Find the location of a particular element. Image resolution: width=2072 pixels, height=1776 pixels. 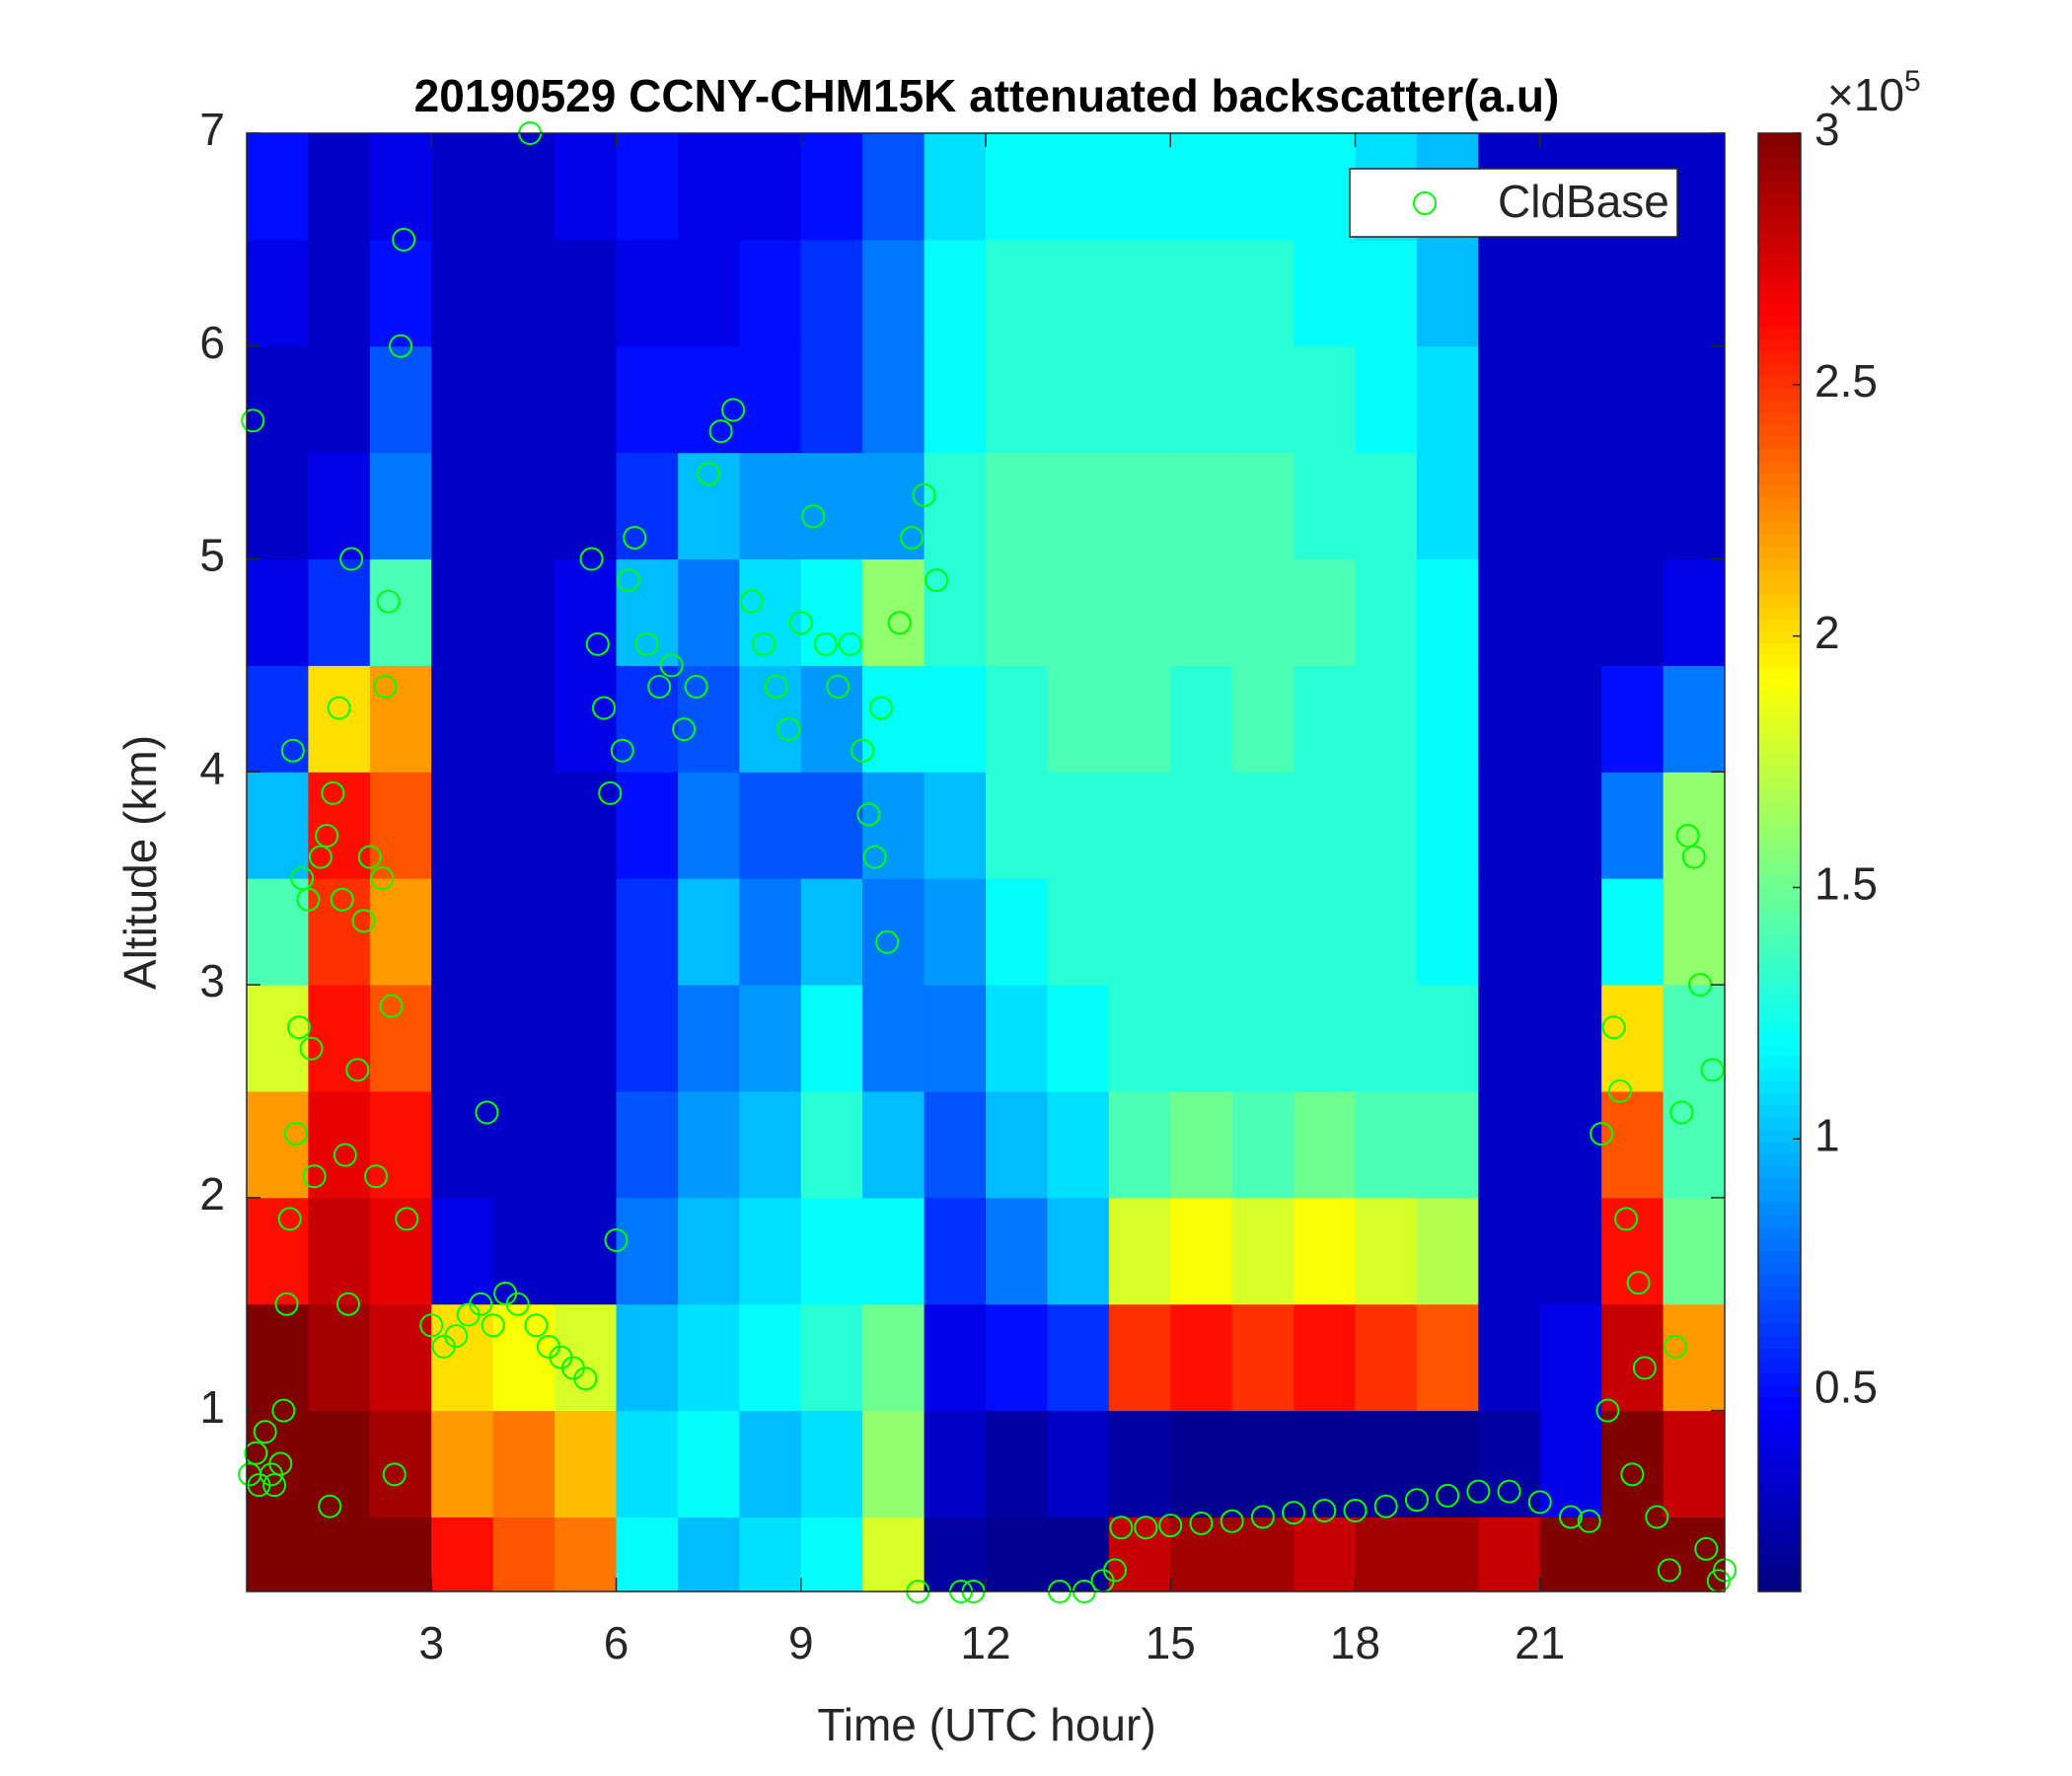

x-tick-label: 18 is located at coordinates (1355, 1643).